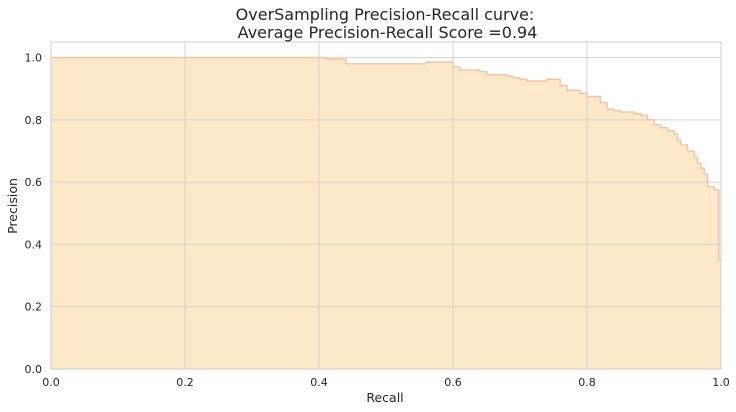 The width and height of the screenshot is (736, 412). Describe the element at coordinates (385, 32) in the screenshot. I see `chart-title-line-2: Average Precision-Recall Score =0.94` at that location.